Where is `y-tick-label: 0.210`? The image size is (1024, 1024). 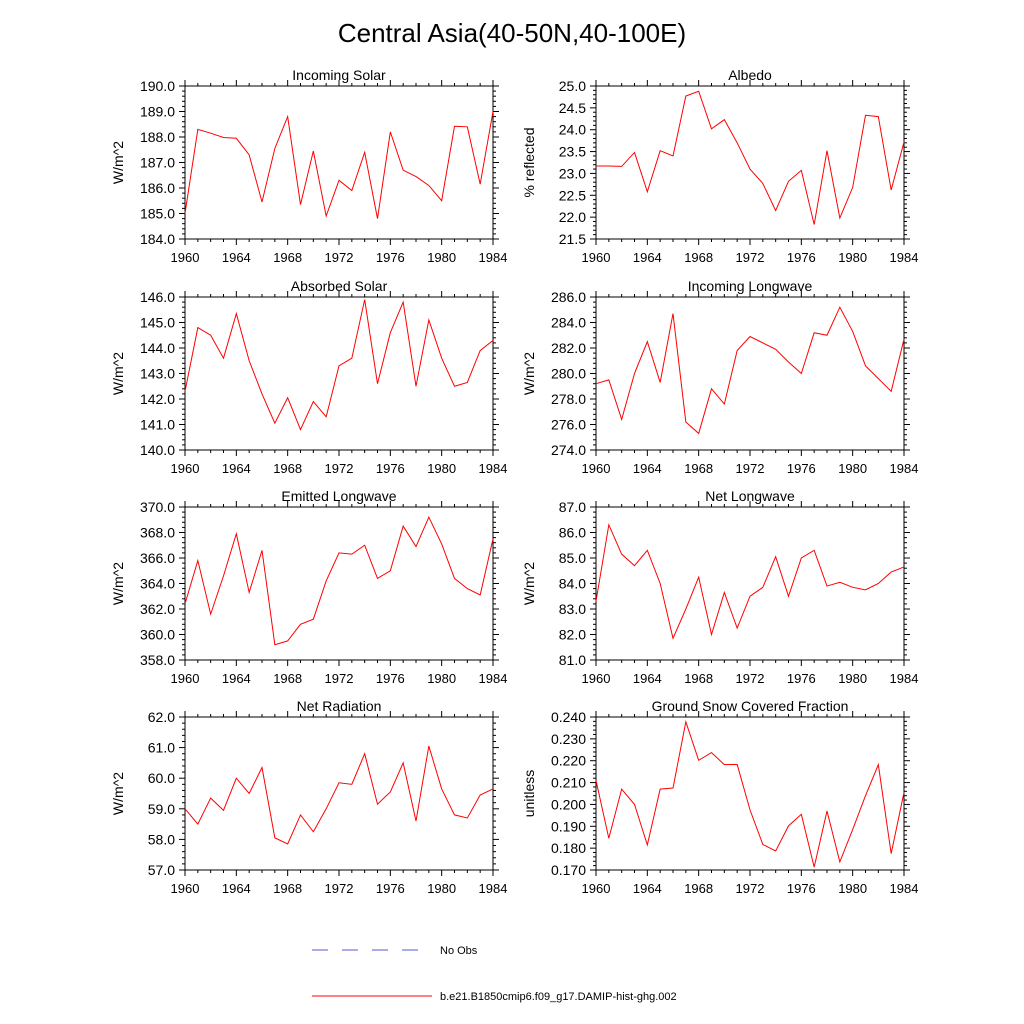
y-tick-label: 0.210 is located at coordinates (568, 783).